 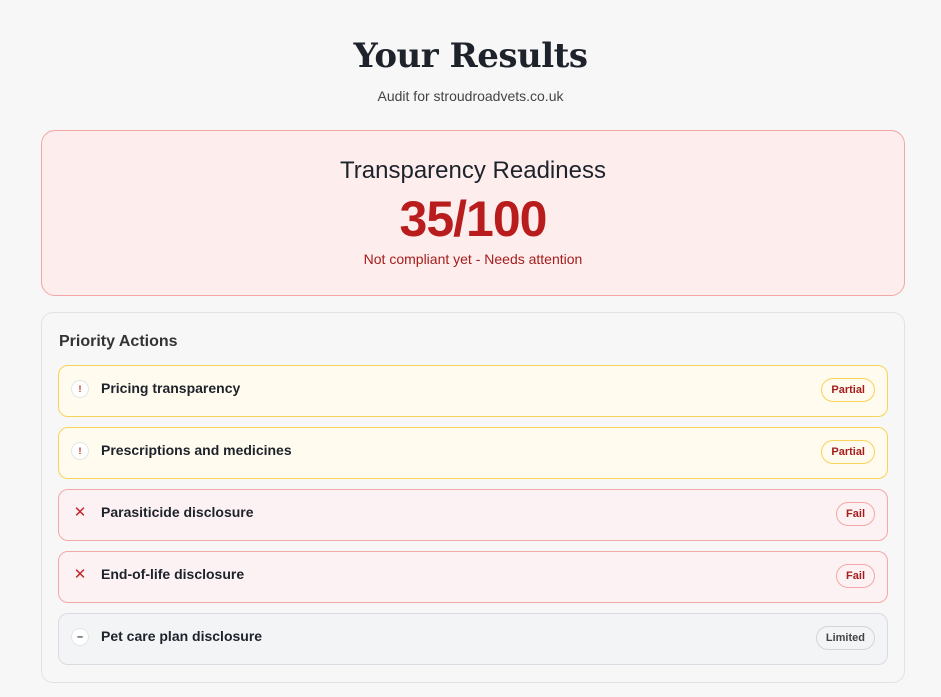 I want to click on item-label: Pet care plan disclosure, so click(x=182, y=636).